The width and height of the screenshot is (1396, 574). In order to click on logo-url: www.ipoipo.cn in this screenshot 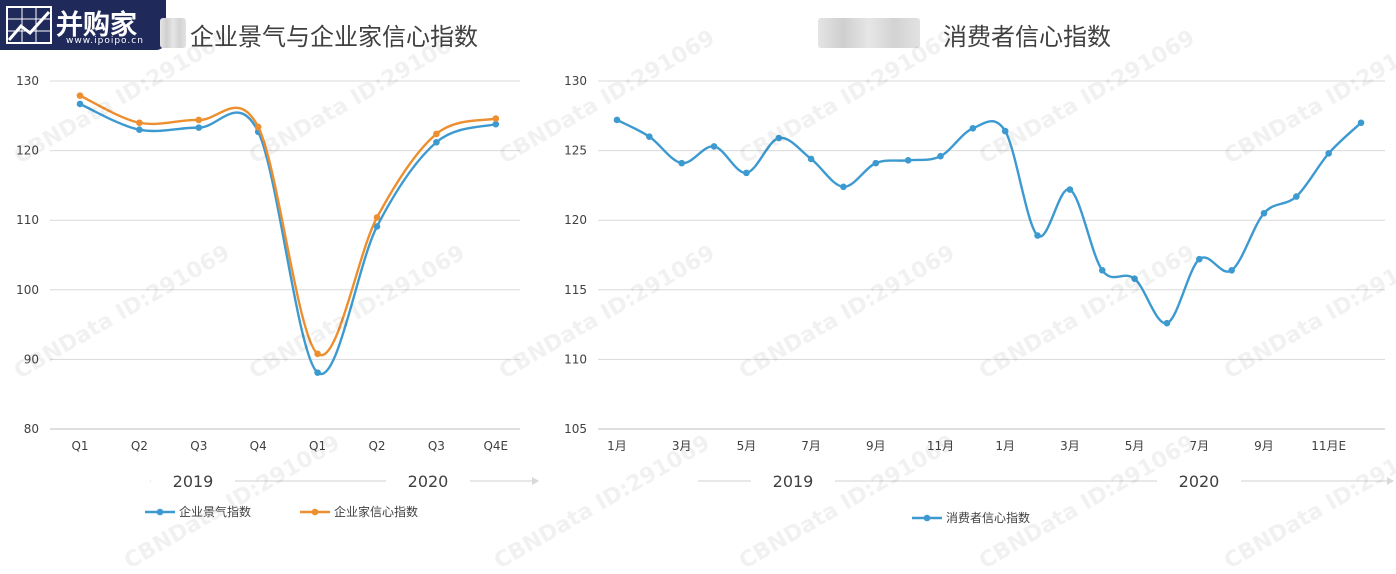, I will do `click(105, 41)`.